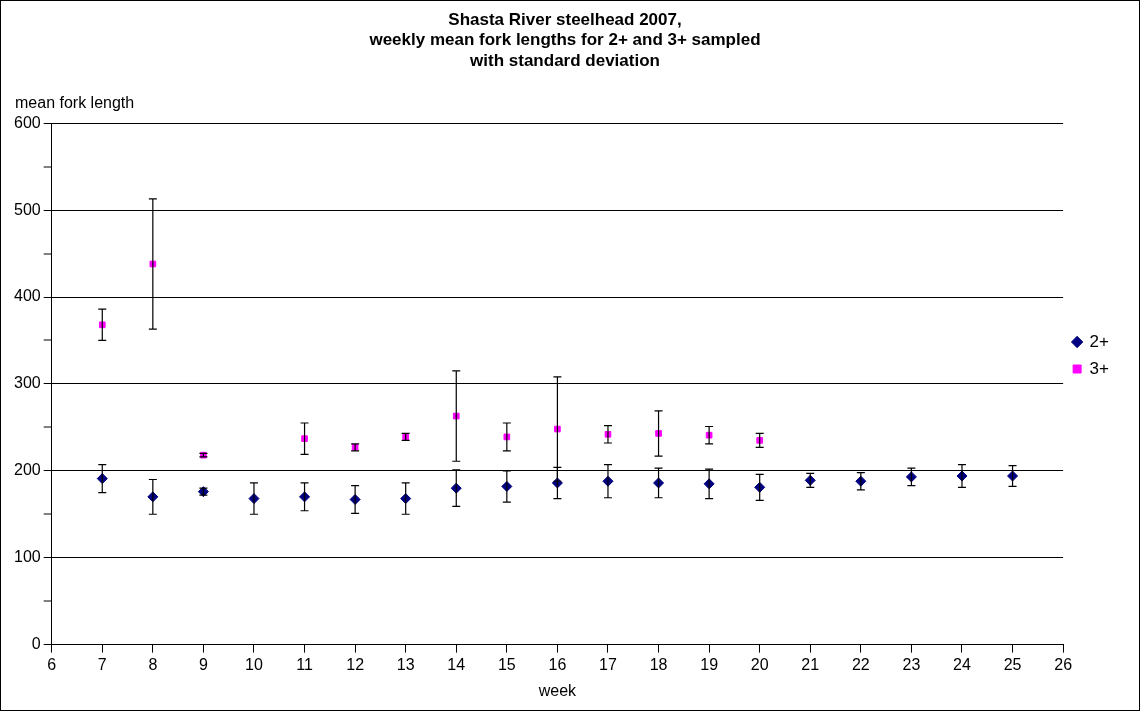  I want to click on x-tick-label: 17, so click(608, 664).